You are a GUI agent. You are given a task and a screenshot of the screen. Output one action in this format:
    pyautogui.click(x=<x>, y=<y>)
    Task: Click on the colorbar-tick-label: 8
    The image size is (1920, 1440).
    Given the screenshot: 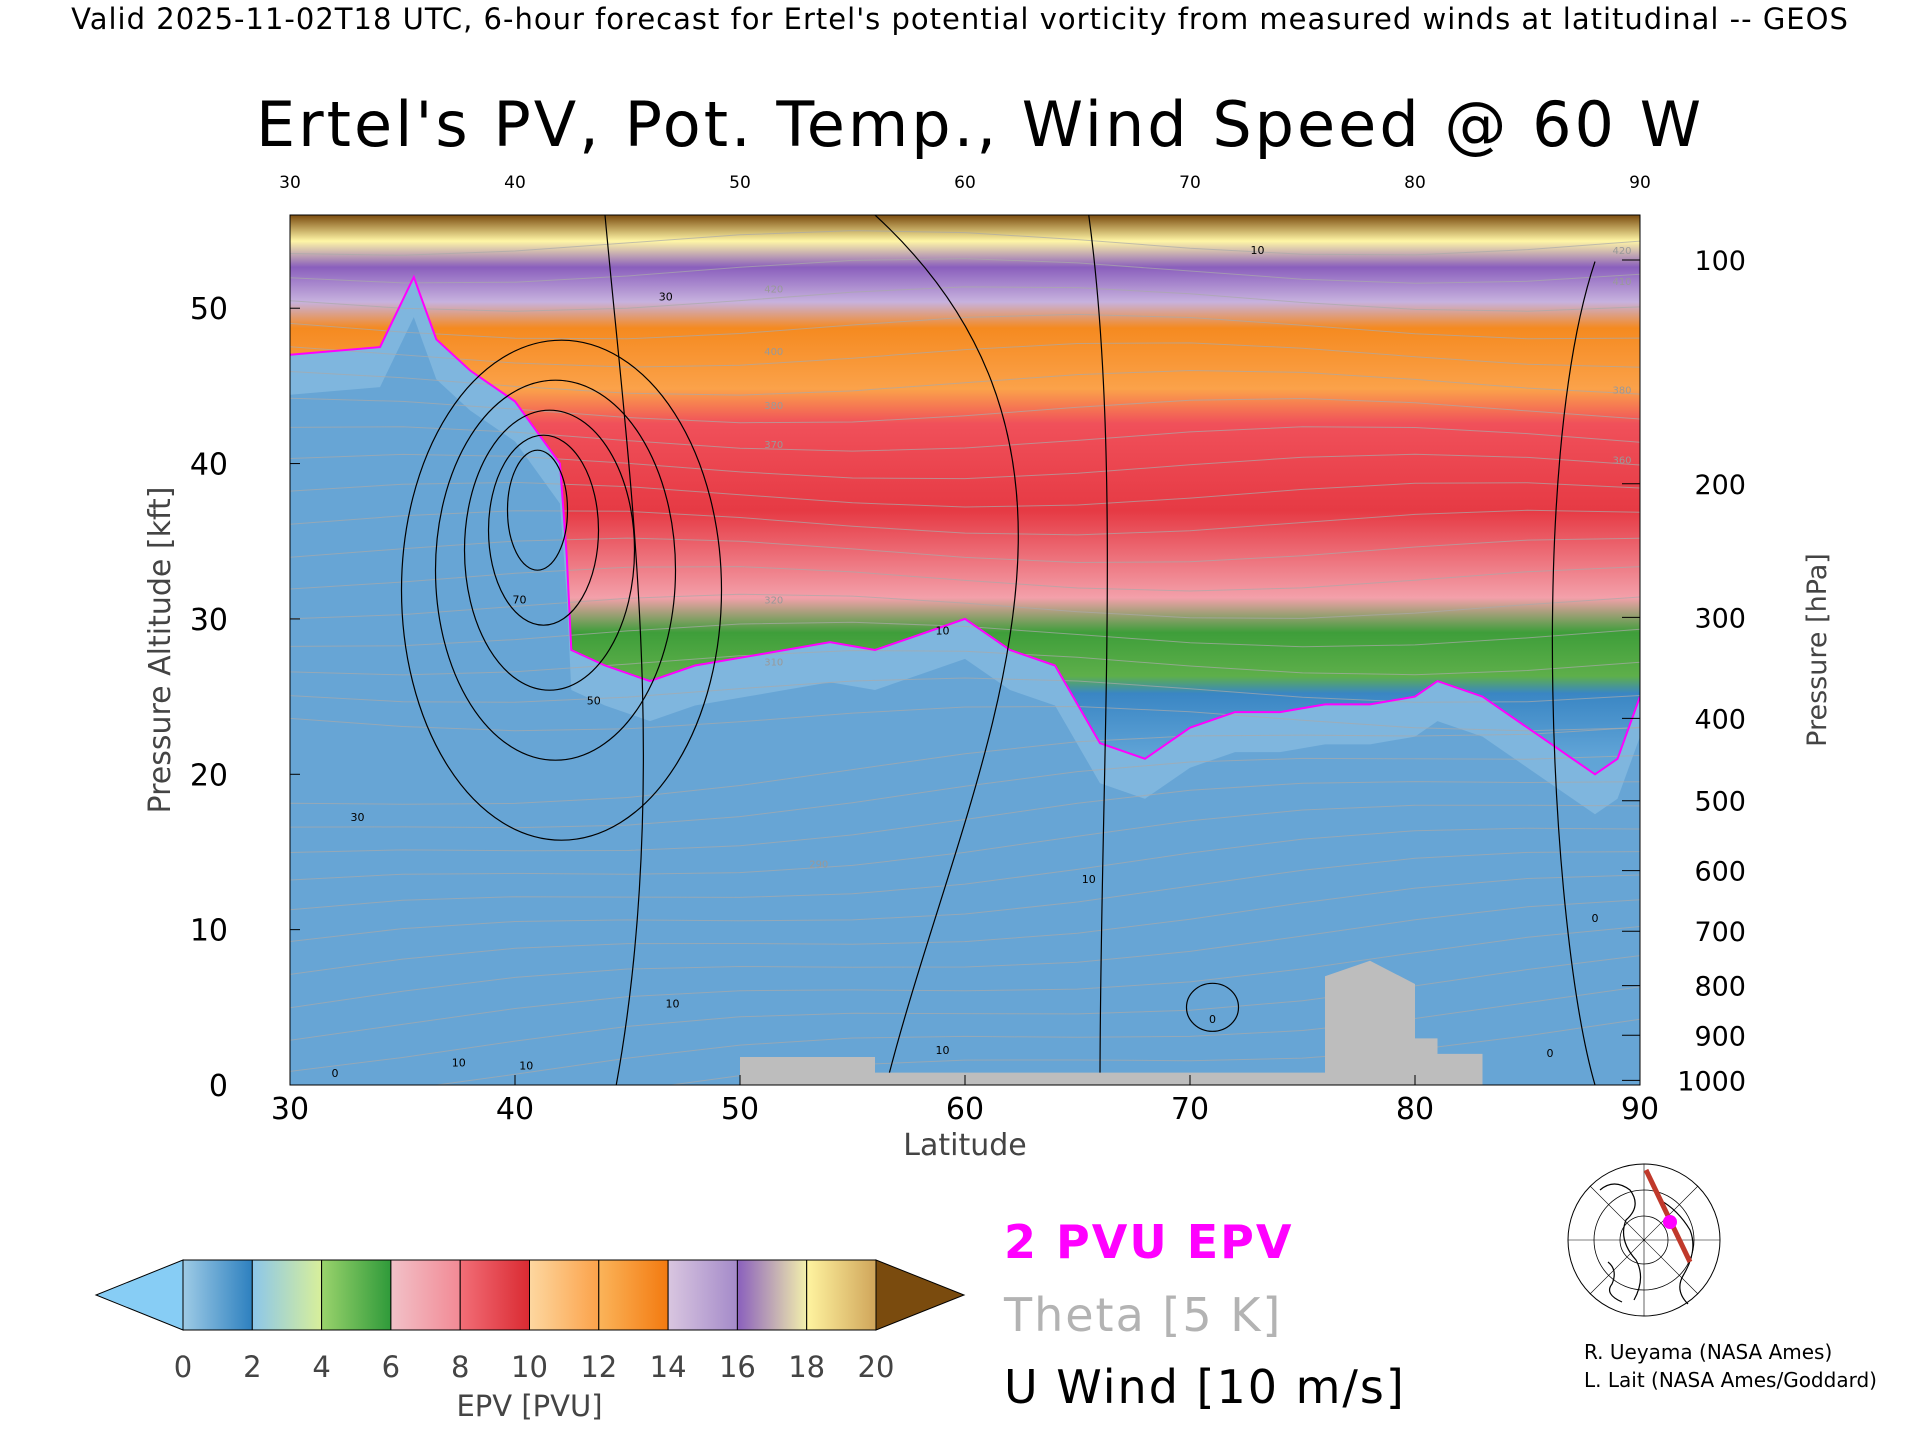 What is the action you would take?
    pyautogui.click(x=460, y=1367)
    